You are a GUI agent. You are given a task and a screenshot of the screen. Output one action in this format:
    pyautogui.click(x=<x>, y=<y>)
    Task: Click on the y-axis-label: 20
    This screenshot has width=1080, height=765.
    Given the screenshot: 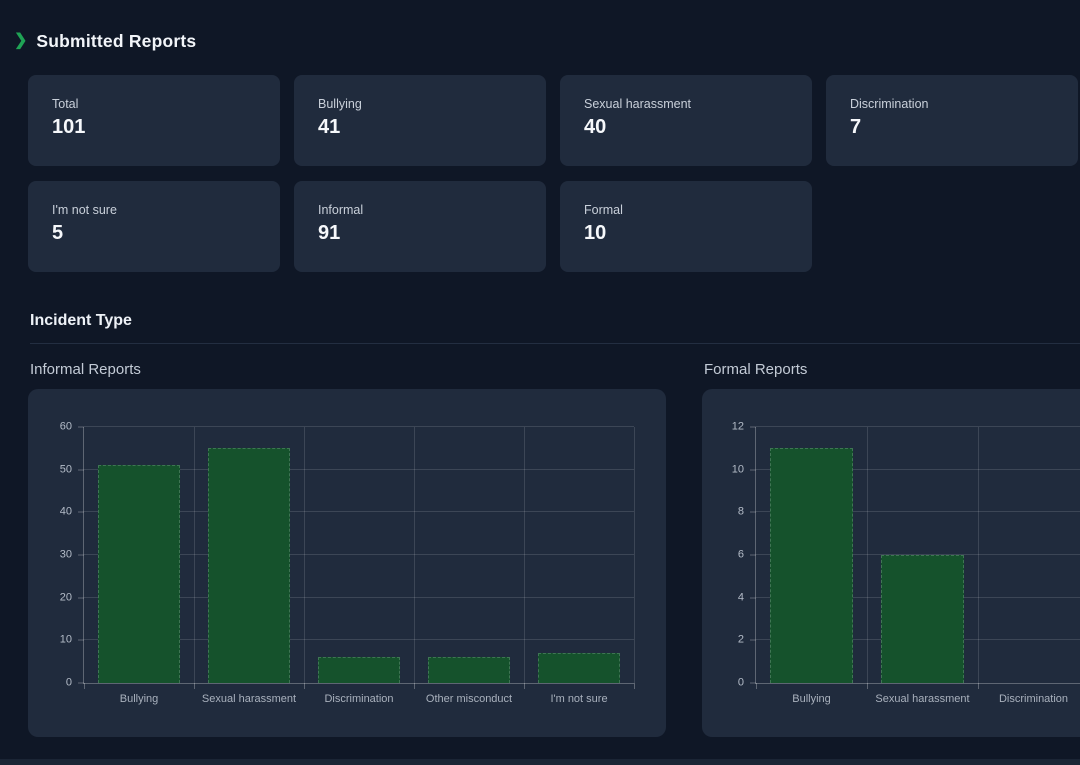 What is the action you would take?
    pyautogui.click(x=65, y=597)
    